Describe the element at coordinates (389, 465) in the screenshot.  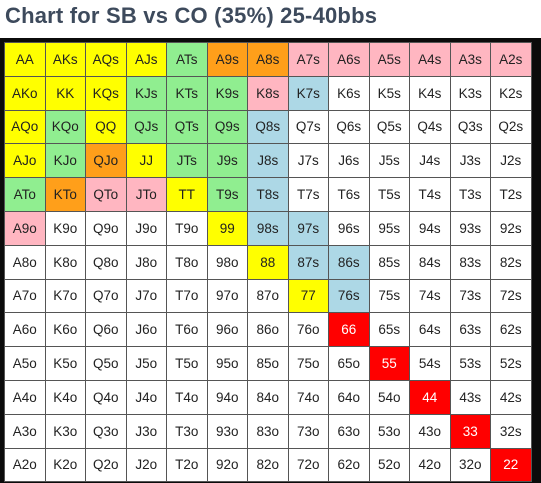
I see `hand-cell-52o: 52o` at that location.